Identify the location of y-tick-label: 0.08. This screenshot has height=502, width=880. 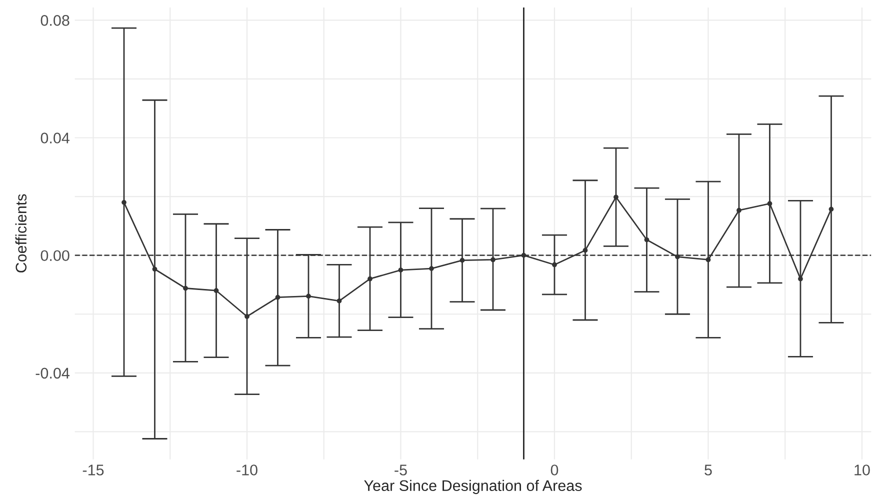
(55, 20).